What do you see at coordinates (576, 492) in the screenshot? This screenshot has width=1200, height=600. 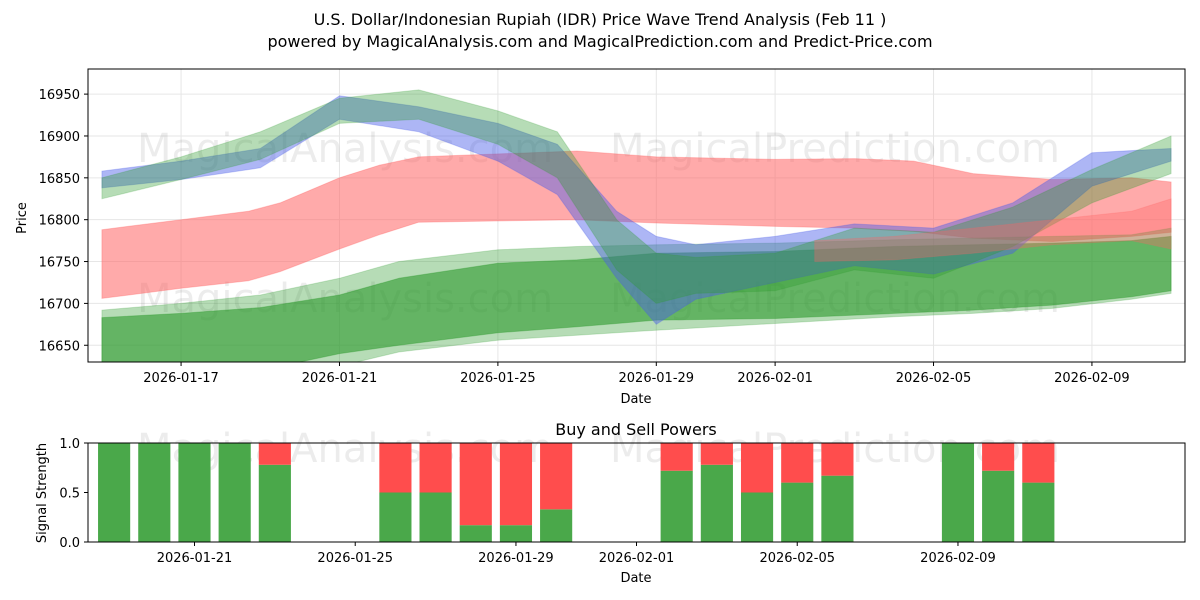 I see `signal-bars` at bounding box center [576, 492].